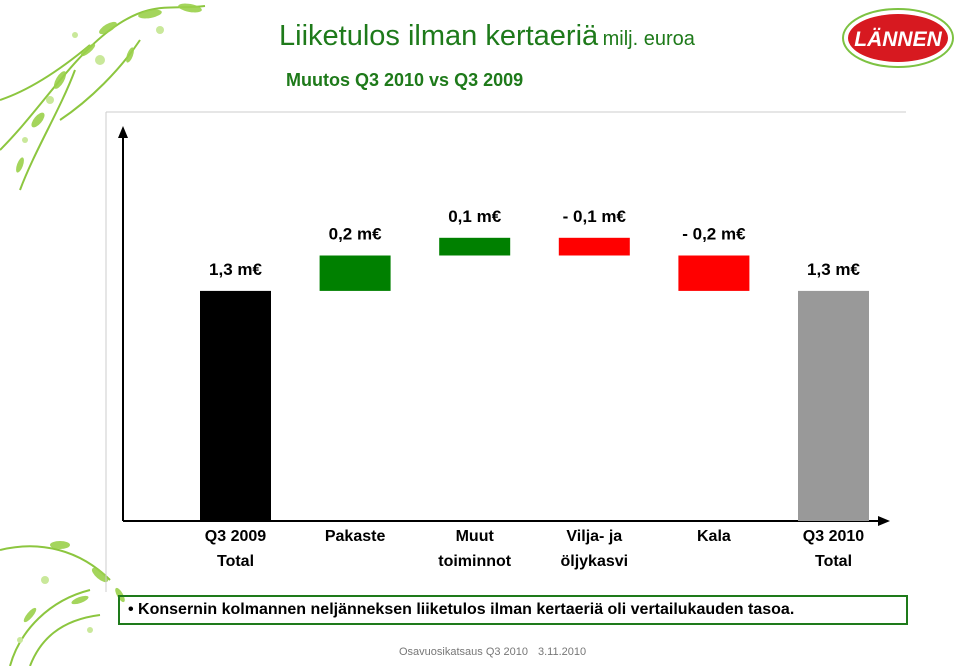 Image resolution: width=960 pixels, height=666 pixels. What do you see at coordinates (562, 652) in the screenshot?
I see `footer-date: 3.11.2010` at bounding box center [562, 652].